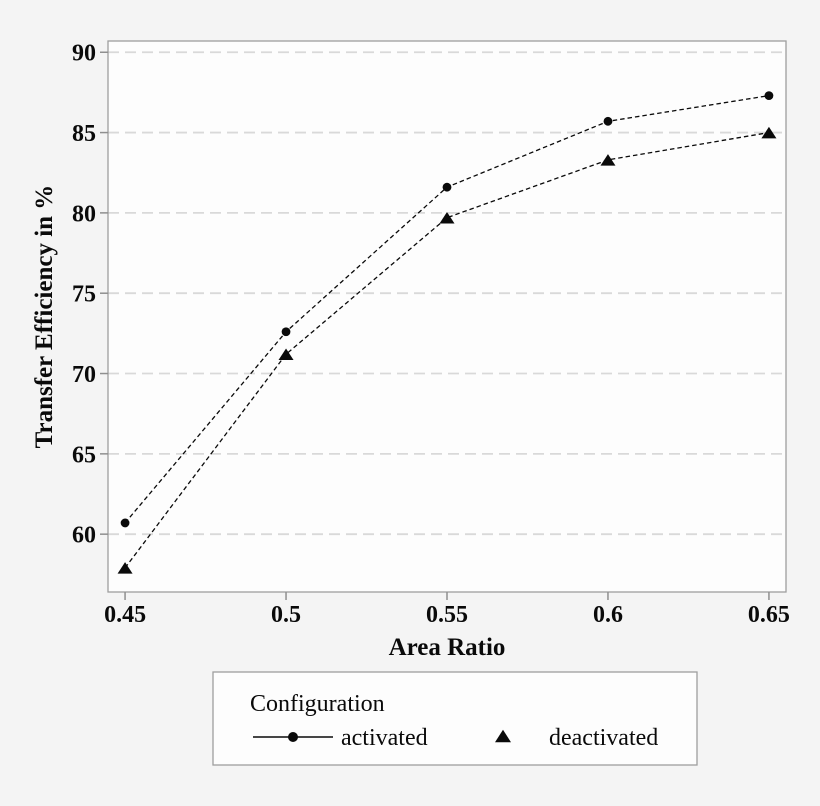 This screenshot has width=820, height=806. I want to click on x-axis-title: Area Ratio, so click(447, 647).